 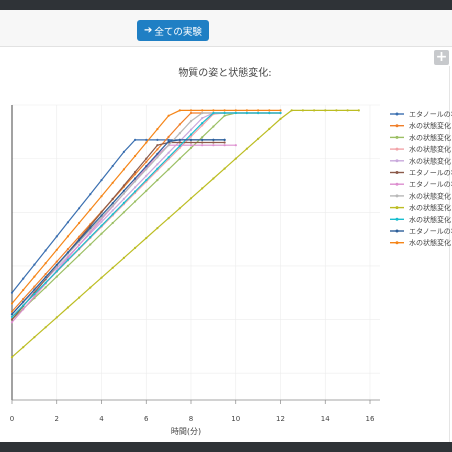 What do you see at coordinates (280, 419) in the screenshot?
I see `x-tick-label: 12` at bounding box center [280, 419].